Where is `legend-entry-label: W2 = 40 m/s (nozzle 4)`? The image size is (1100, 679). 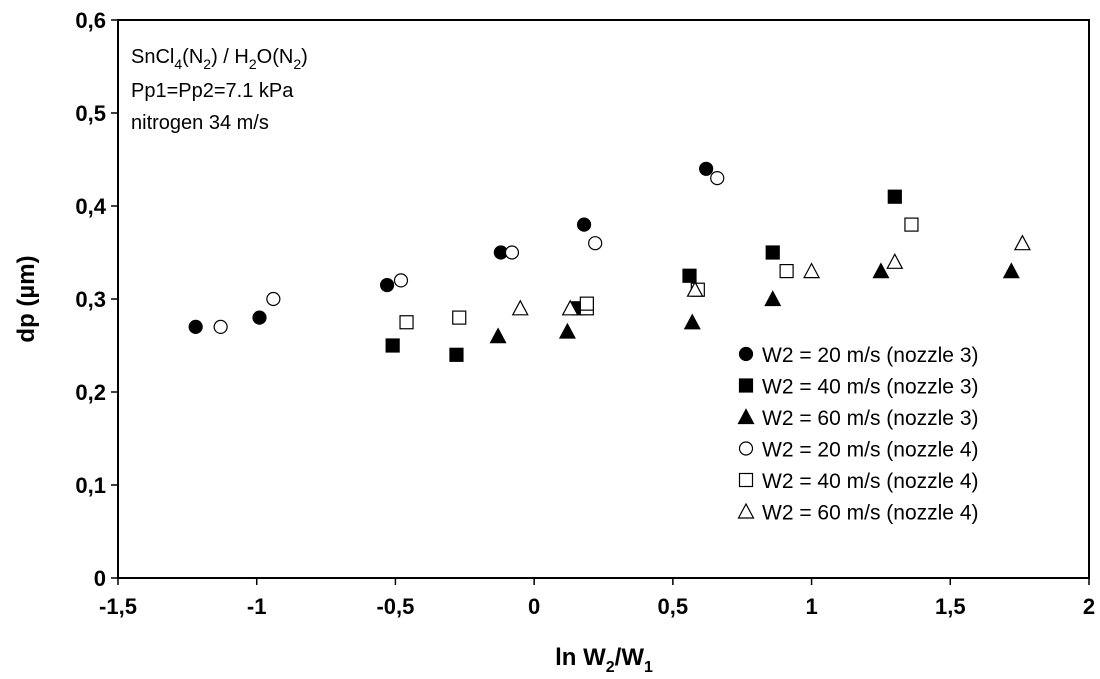
legend-entry-label: W2 = 40 m/s (nozzle 4) is located at coordinates (870, 481).